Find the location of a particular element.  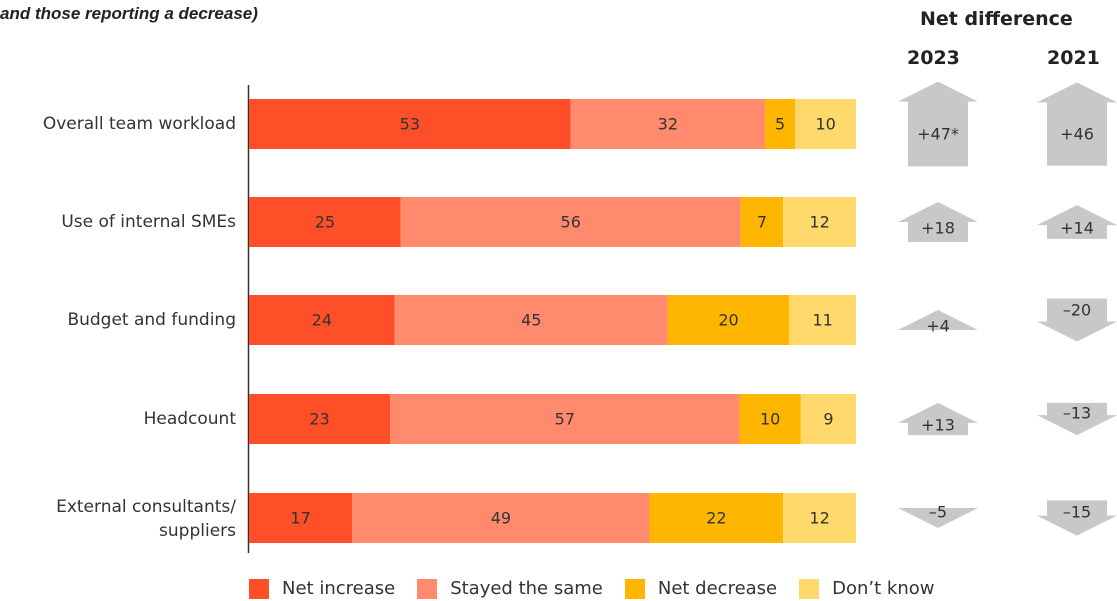

bar-value-label: 5 is located at coordinates (780, 124).